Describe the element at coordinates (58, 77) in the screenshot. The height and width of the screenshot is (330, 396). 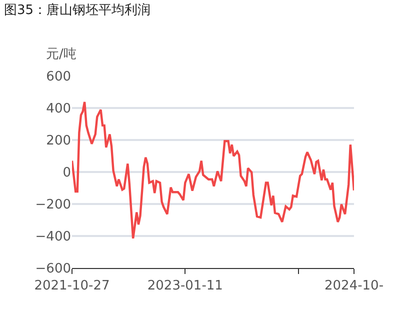
I see `y-tick-label: 600` at that location.